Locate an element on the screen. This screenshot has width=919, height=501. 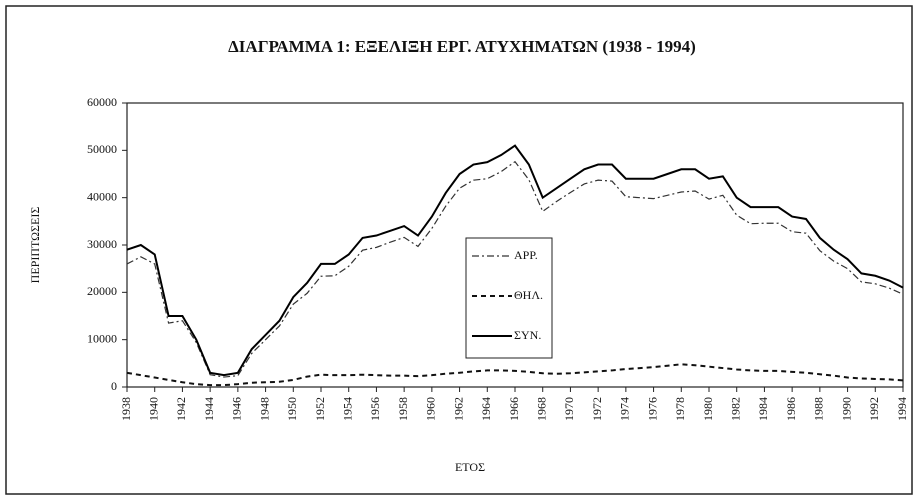
y-axis-label: ΠΕΡΙΠΤΩΣΕΙΣ is located at coordinates (35, 245).